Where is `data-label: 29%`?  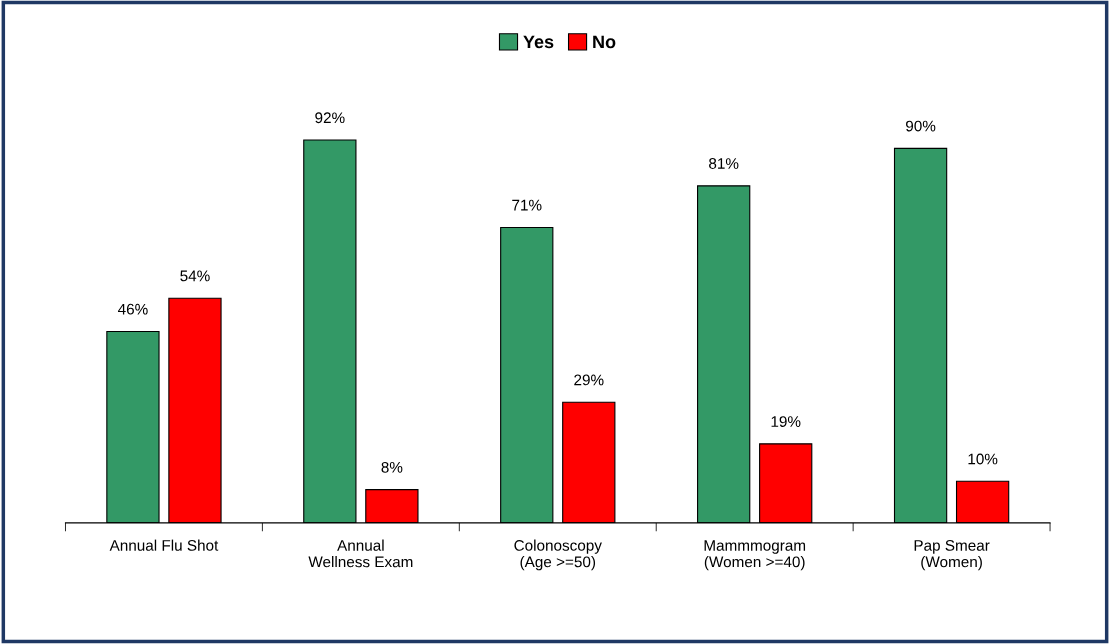 data-label: 29% is located at coordinates (589, 380).